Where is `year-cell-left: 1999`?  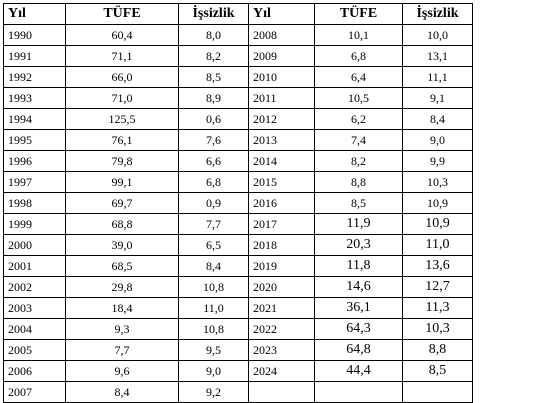
year-cell-left: 1999 is located at coordinates (34, 224).